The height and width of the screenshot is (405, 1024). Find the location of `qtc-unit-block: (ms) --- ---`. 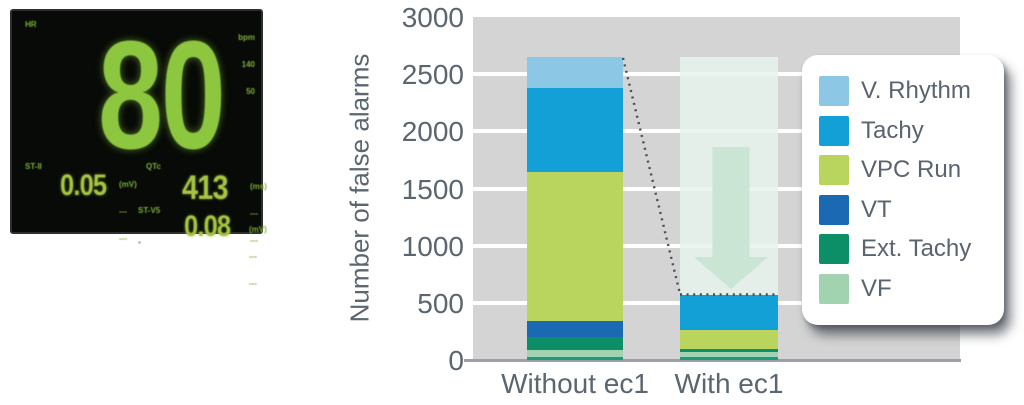

qtc-unit-block: (ms) --- --- is located at coordinates (258, 213).